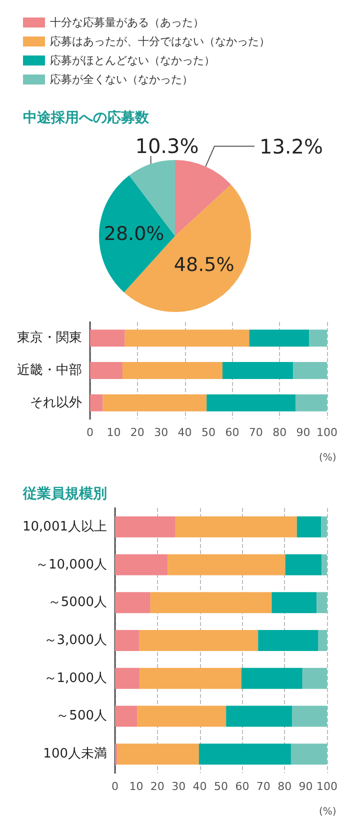  What do you see at coordinates (127, 22) in the screenshot?
I see `legend-label: 十分な応募量がある（あった）` at bounding box center [127, 22].